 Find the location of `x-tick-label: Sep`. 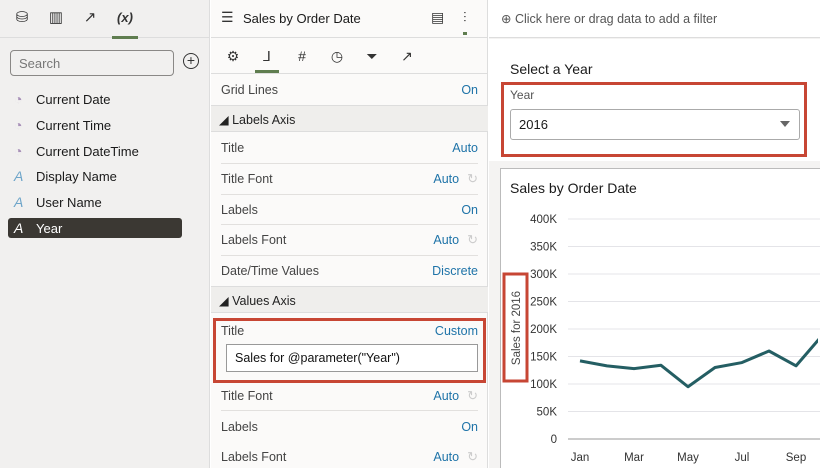

x-tick-label: Sep is located at coordinates (796, 458).